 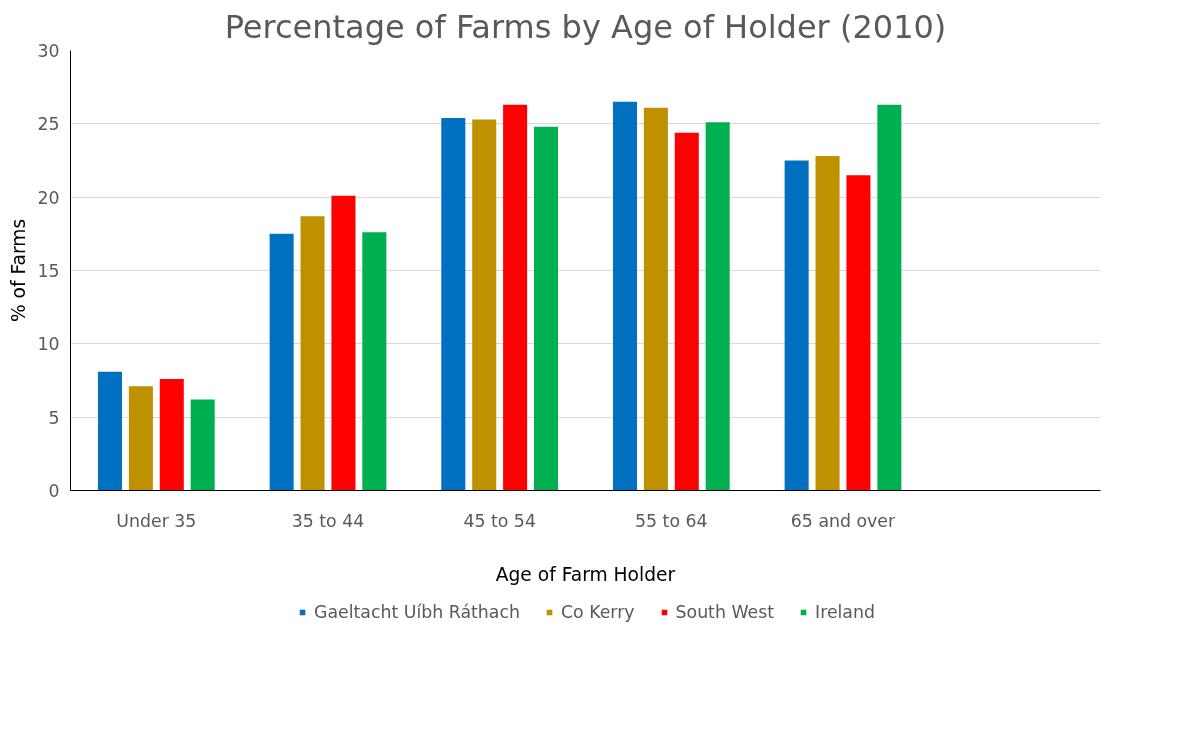 What do you see at coordinates (48, 124) in the screenshot?
I see `y-tick-label: 25` at bounding box center [48, 124].